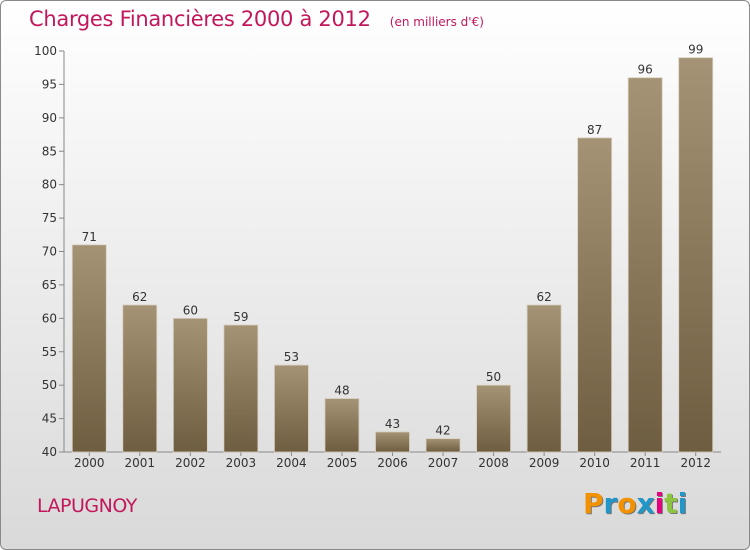  I want to click on logo-letter: x, so click(645, 503).